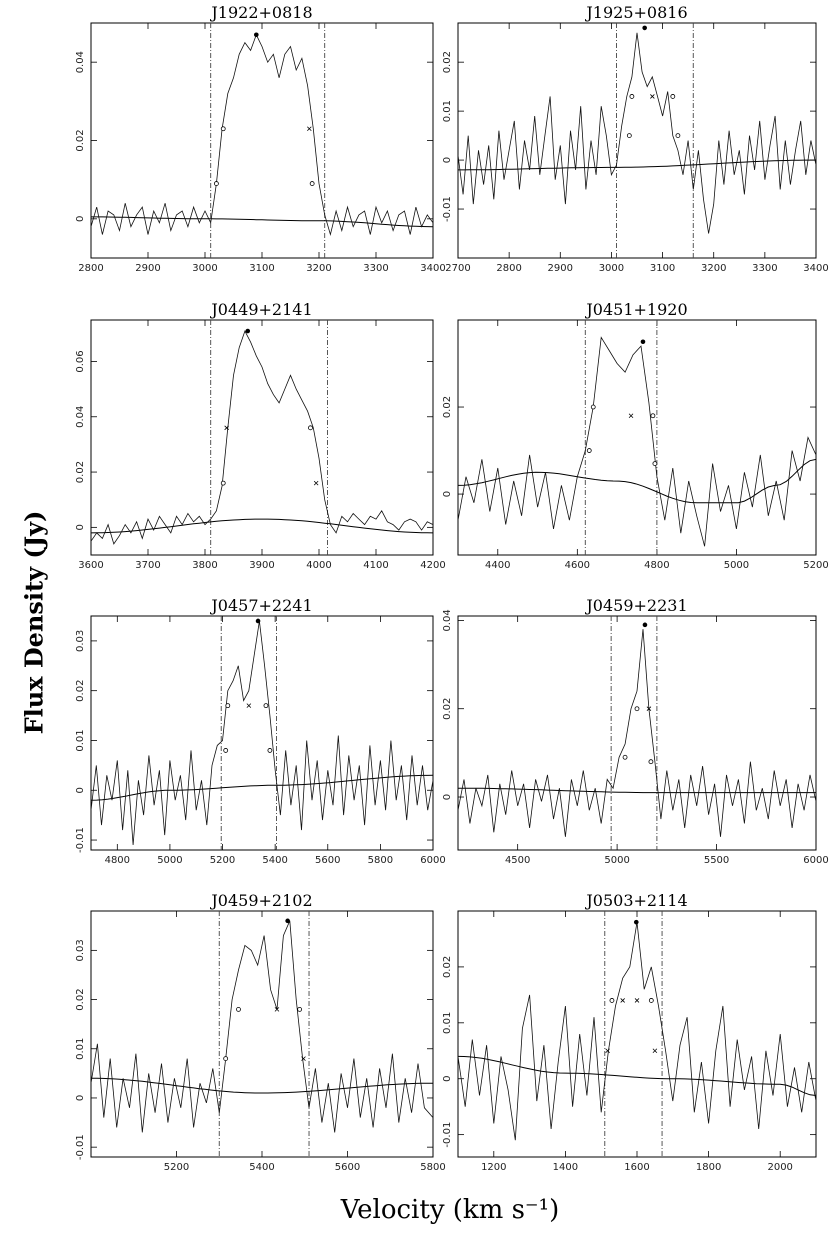 The width and height of the screenshot is (831, 1238). What do you see at coordinates (260, 900) in the screenshot?
I see `panel-title: J0459+2102` at bounding box center [260, 900].